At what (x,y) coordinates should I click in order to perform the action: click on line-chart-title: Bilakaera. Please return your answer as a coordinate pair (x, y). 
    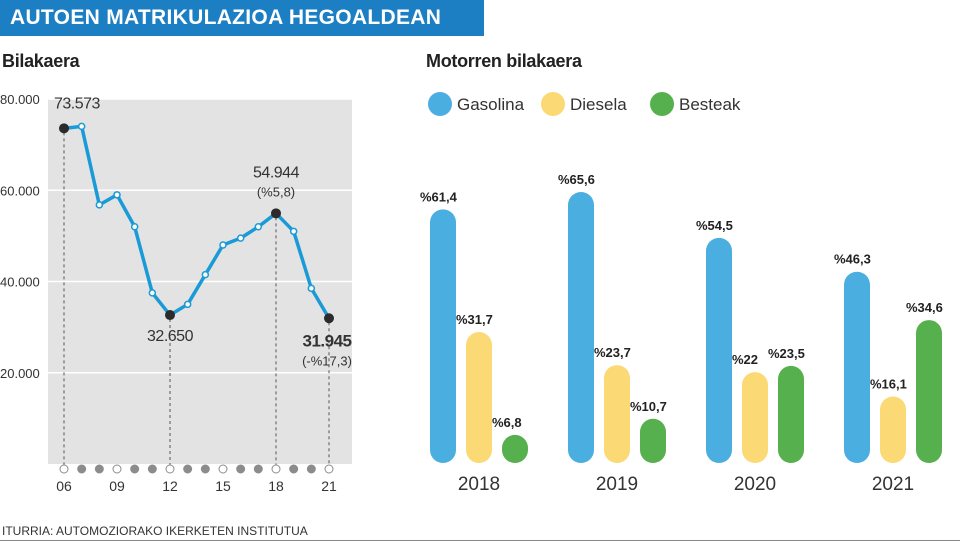
    Looking at the image, I should click on (41, 61).